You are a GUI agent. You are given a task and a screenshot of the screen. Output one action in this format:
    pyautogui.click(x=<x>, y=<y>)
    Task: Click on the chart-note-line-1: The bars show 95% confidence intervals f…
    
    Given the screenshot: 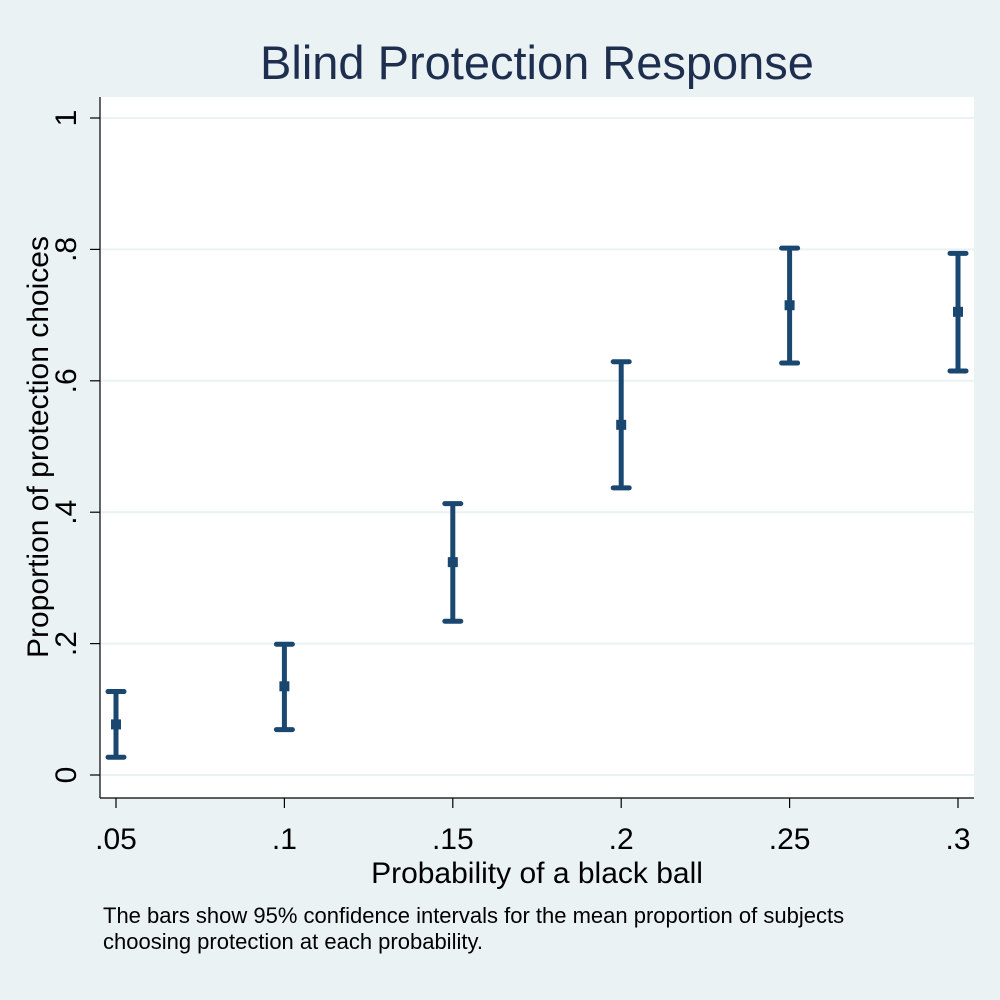 What is the action you would take?
    pyautogui.click(x=474, y=915)
    